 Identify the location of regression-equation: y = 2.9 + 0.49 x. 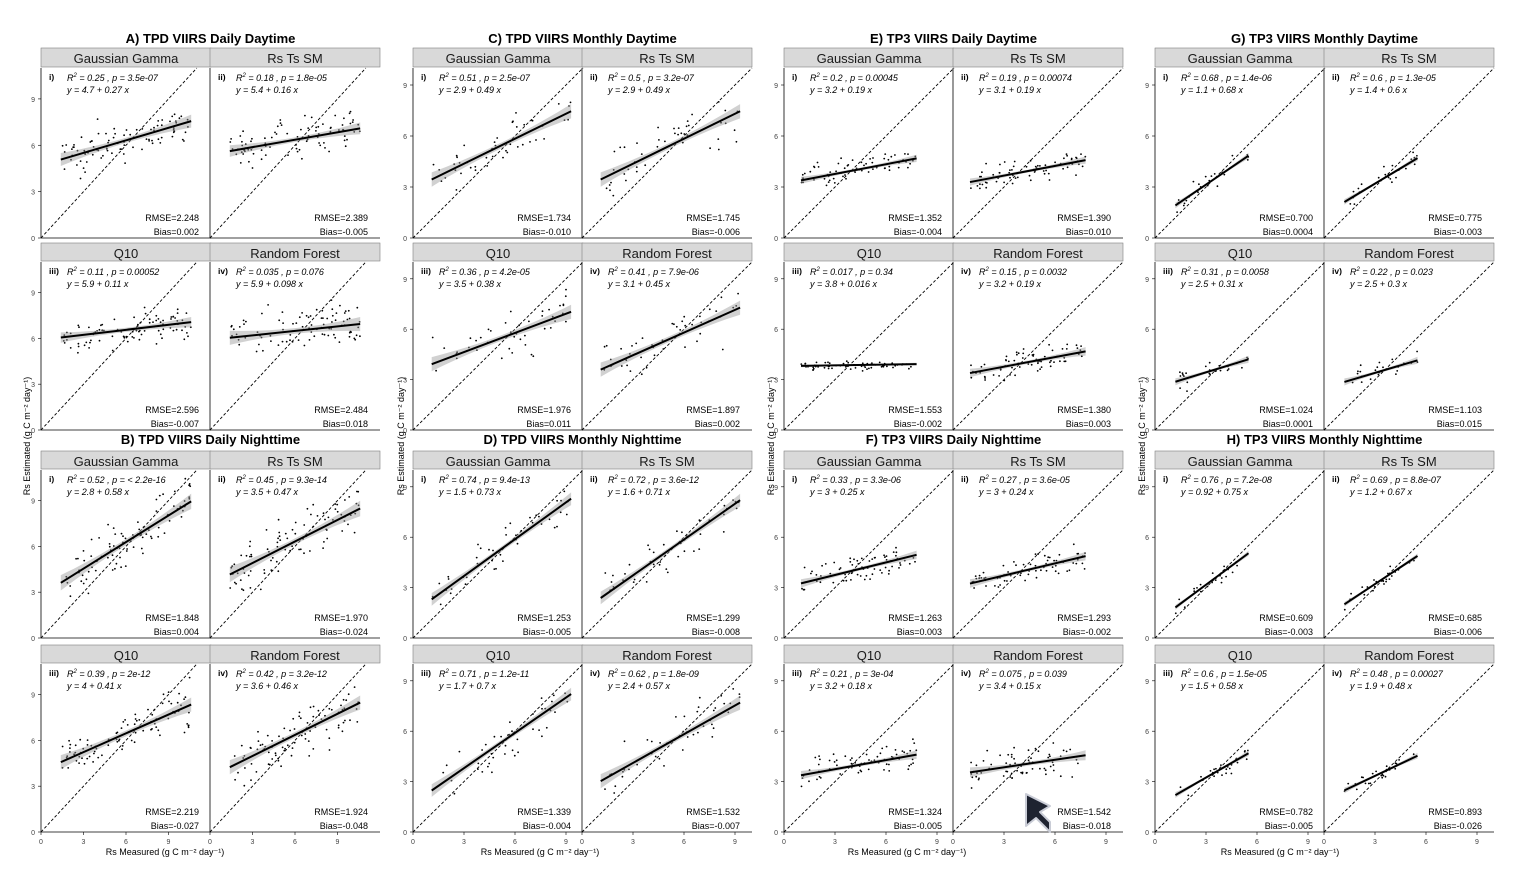
(470, 90).